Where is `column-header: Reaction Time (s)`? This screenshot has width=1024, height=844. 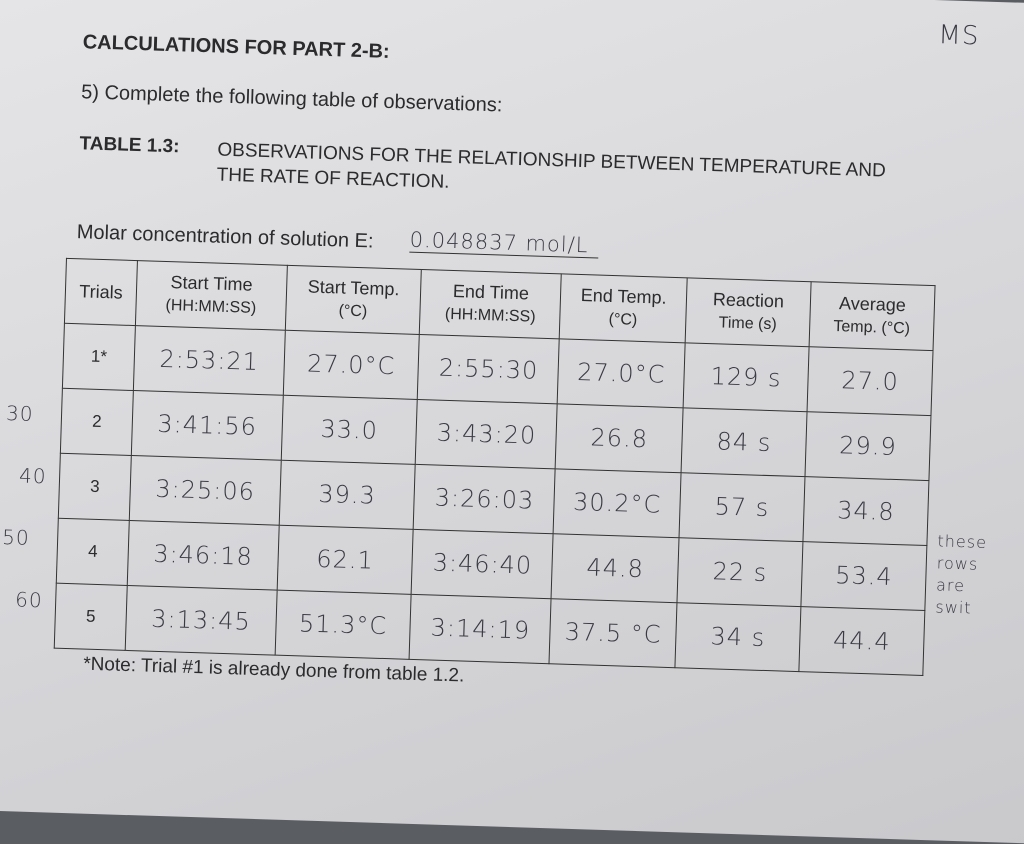 column-header: Reaction Time (s) is located at coordinates (748, 312).